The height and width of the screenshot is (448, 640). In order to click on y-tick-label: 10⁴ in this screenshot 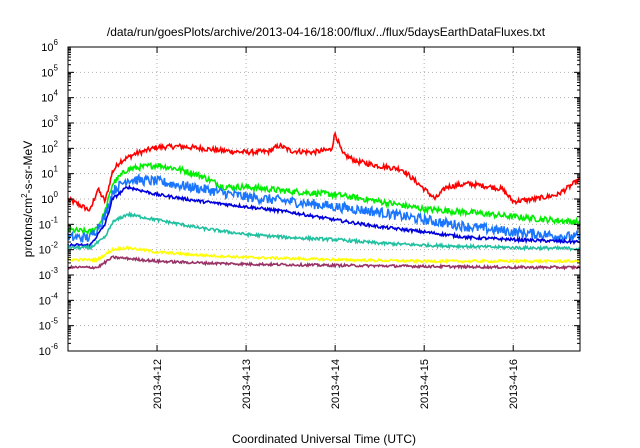, I will do `click(49, 97)`.